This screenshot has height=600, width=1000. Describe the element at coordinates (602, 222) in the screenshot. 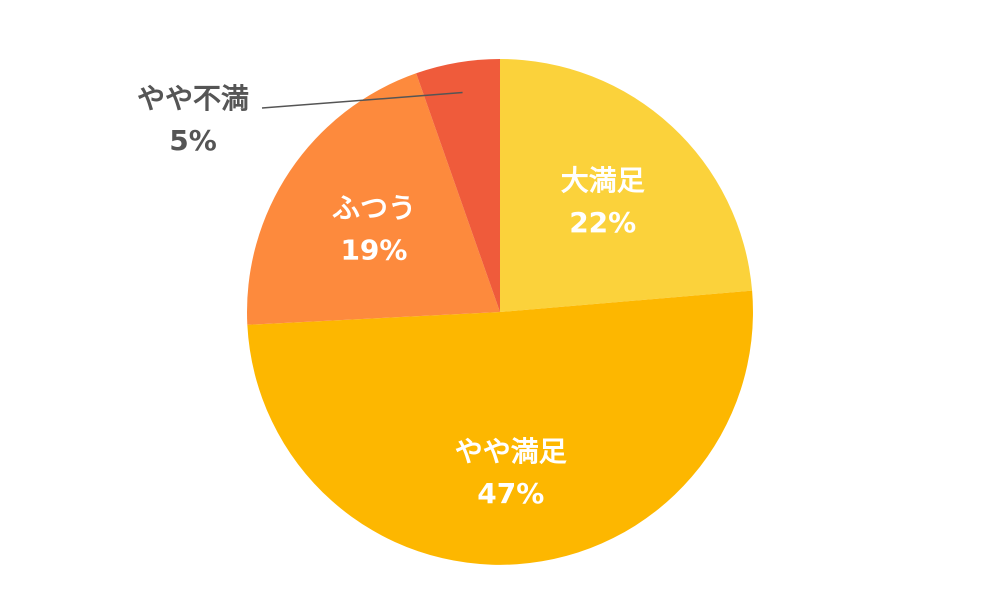

I see `label-slice-0-value: 22%` at that location.